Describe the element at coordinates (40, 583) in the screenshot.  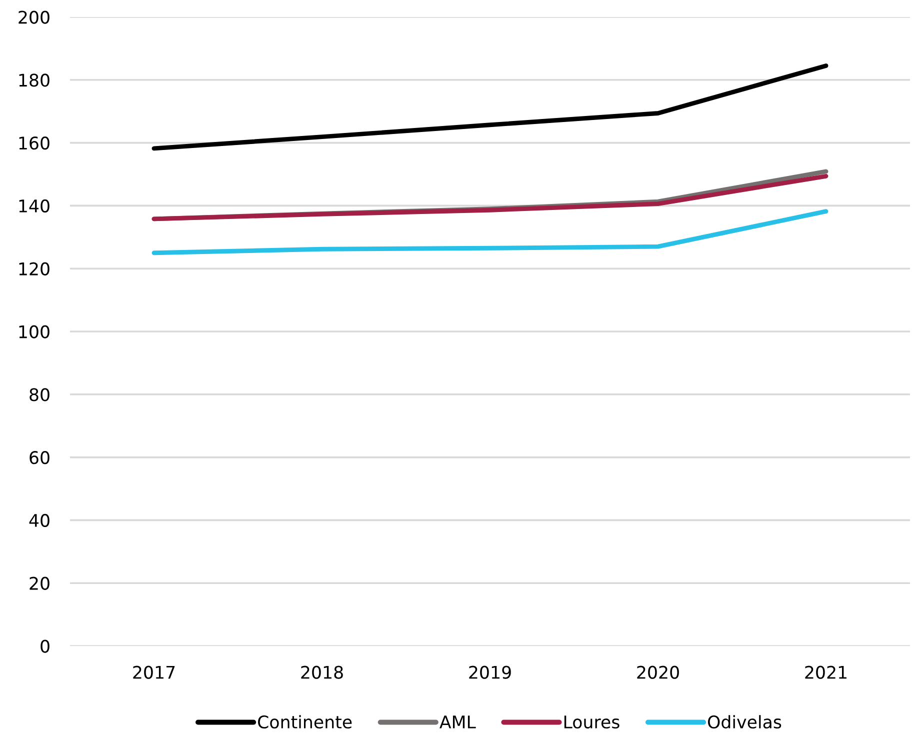
I see `y-tick-label: 20` at that location.